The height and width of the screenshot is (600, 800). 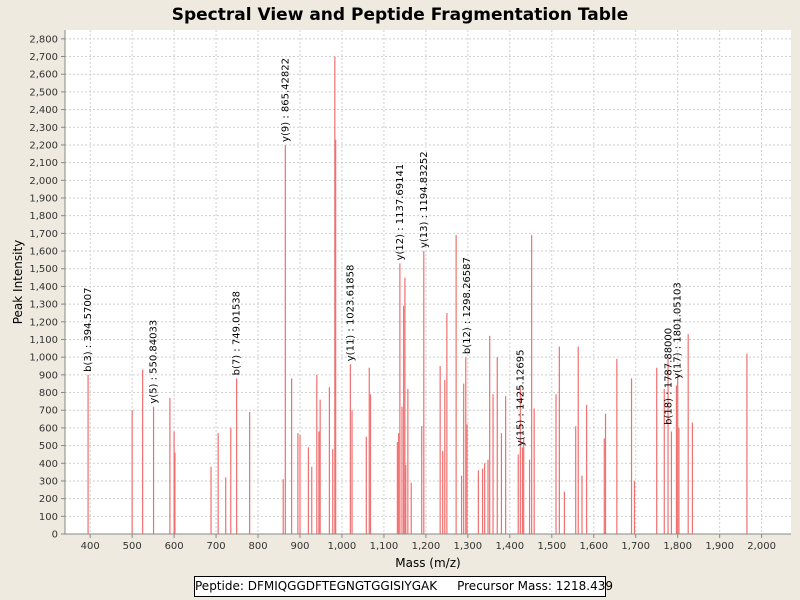 I want to click on y-tick-label: 1,500, so click(x=43, y=269).